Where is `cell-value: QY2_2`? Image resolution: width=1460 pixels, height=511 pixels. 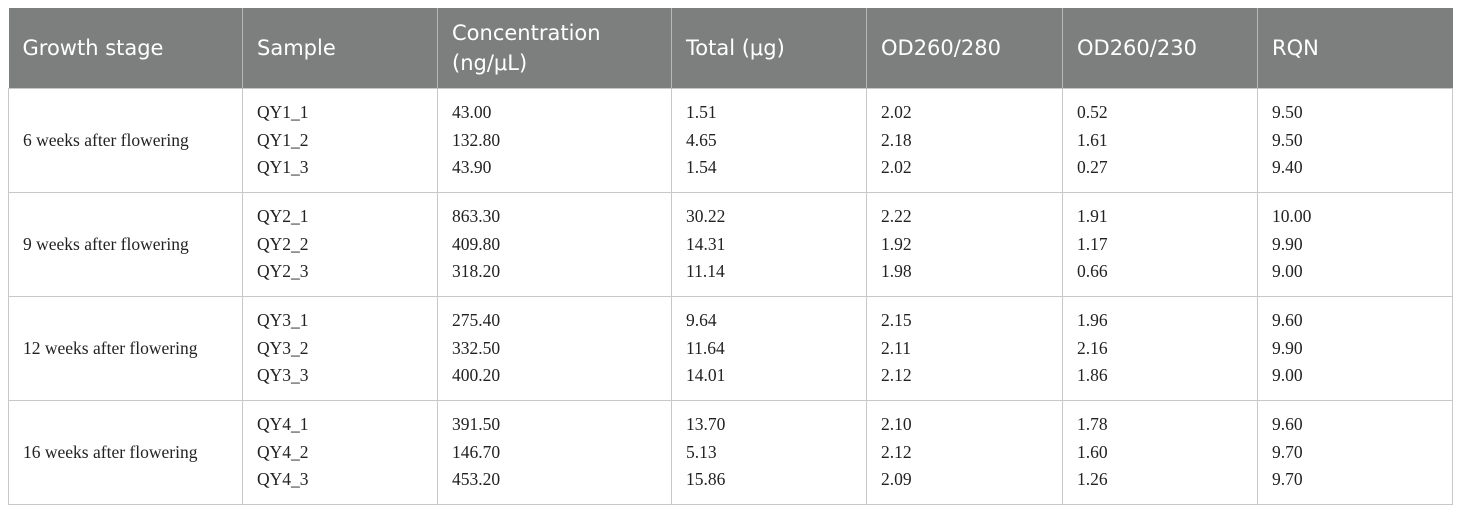 cell-value: QY2_2 is located at coordinates (283, 243).